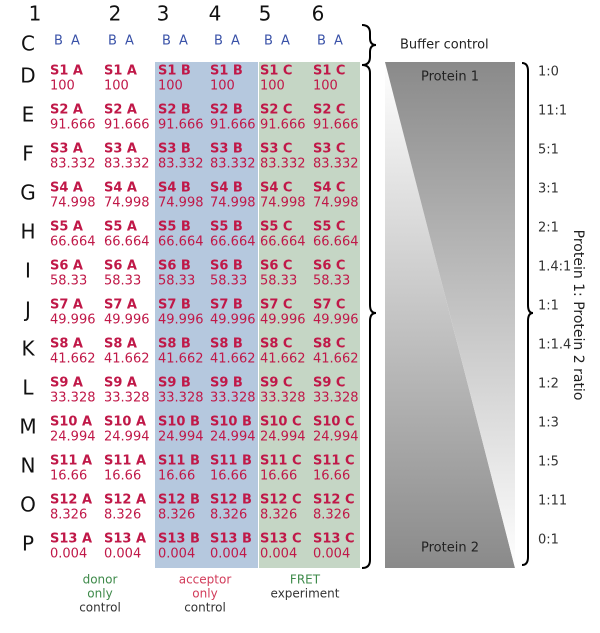 The height and width of the screenshot is (633, 600). Describe the element at coordinates (318, 14) in the screenshot. I see `column-header: 6` at that location.